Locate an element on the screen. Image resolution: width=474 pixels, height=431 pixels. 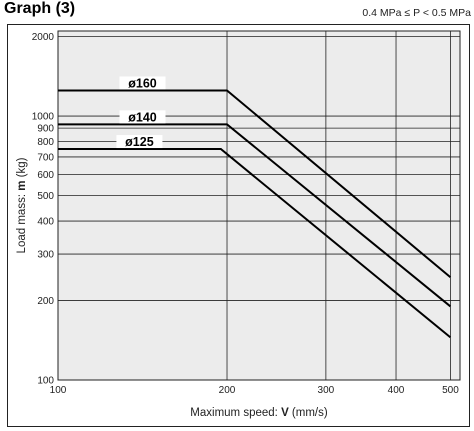
series-label-0: ø160 is located at coordinates (142, 83).